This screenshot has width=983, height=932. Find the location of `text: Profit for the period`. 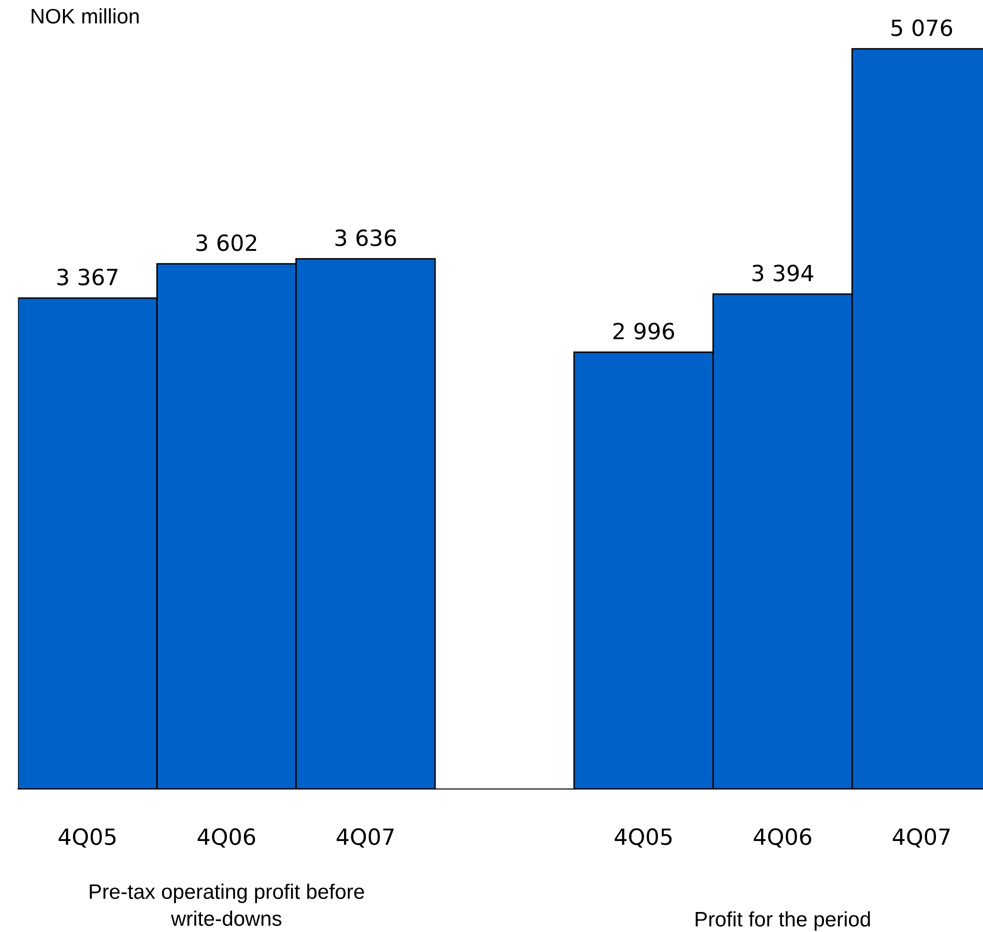

text: Profit for the period is located at coordinates (783, 921).